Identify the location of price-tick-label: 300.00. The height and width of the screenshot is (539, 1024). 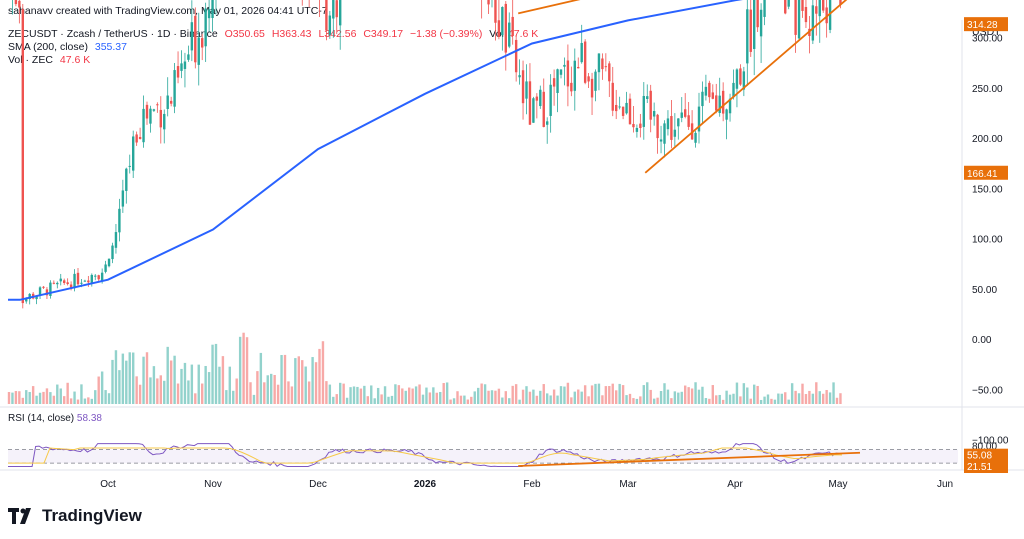
(987, 39).